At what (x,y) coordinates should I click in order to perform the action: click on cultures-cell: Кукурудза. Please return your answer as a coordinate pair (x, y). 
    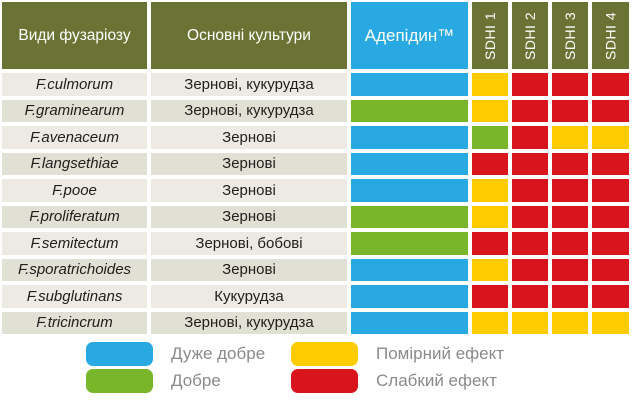
    Looking at the image, I should click on (249, 296).